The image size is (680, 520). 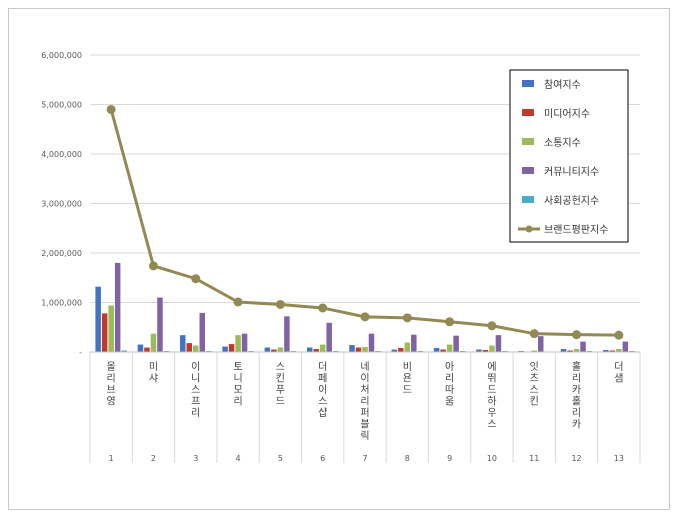 What do you see at coordinates (567, 114) in the screenshot?
I see `legend-label: 미디어지수` at bounding box center [567, 114].